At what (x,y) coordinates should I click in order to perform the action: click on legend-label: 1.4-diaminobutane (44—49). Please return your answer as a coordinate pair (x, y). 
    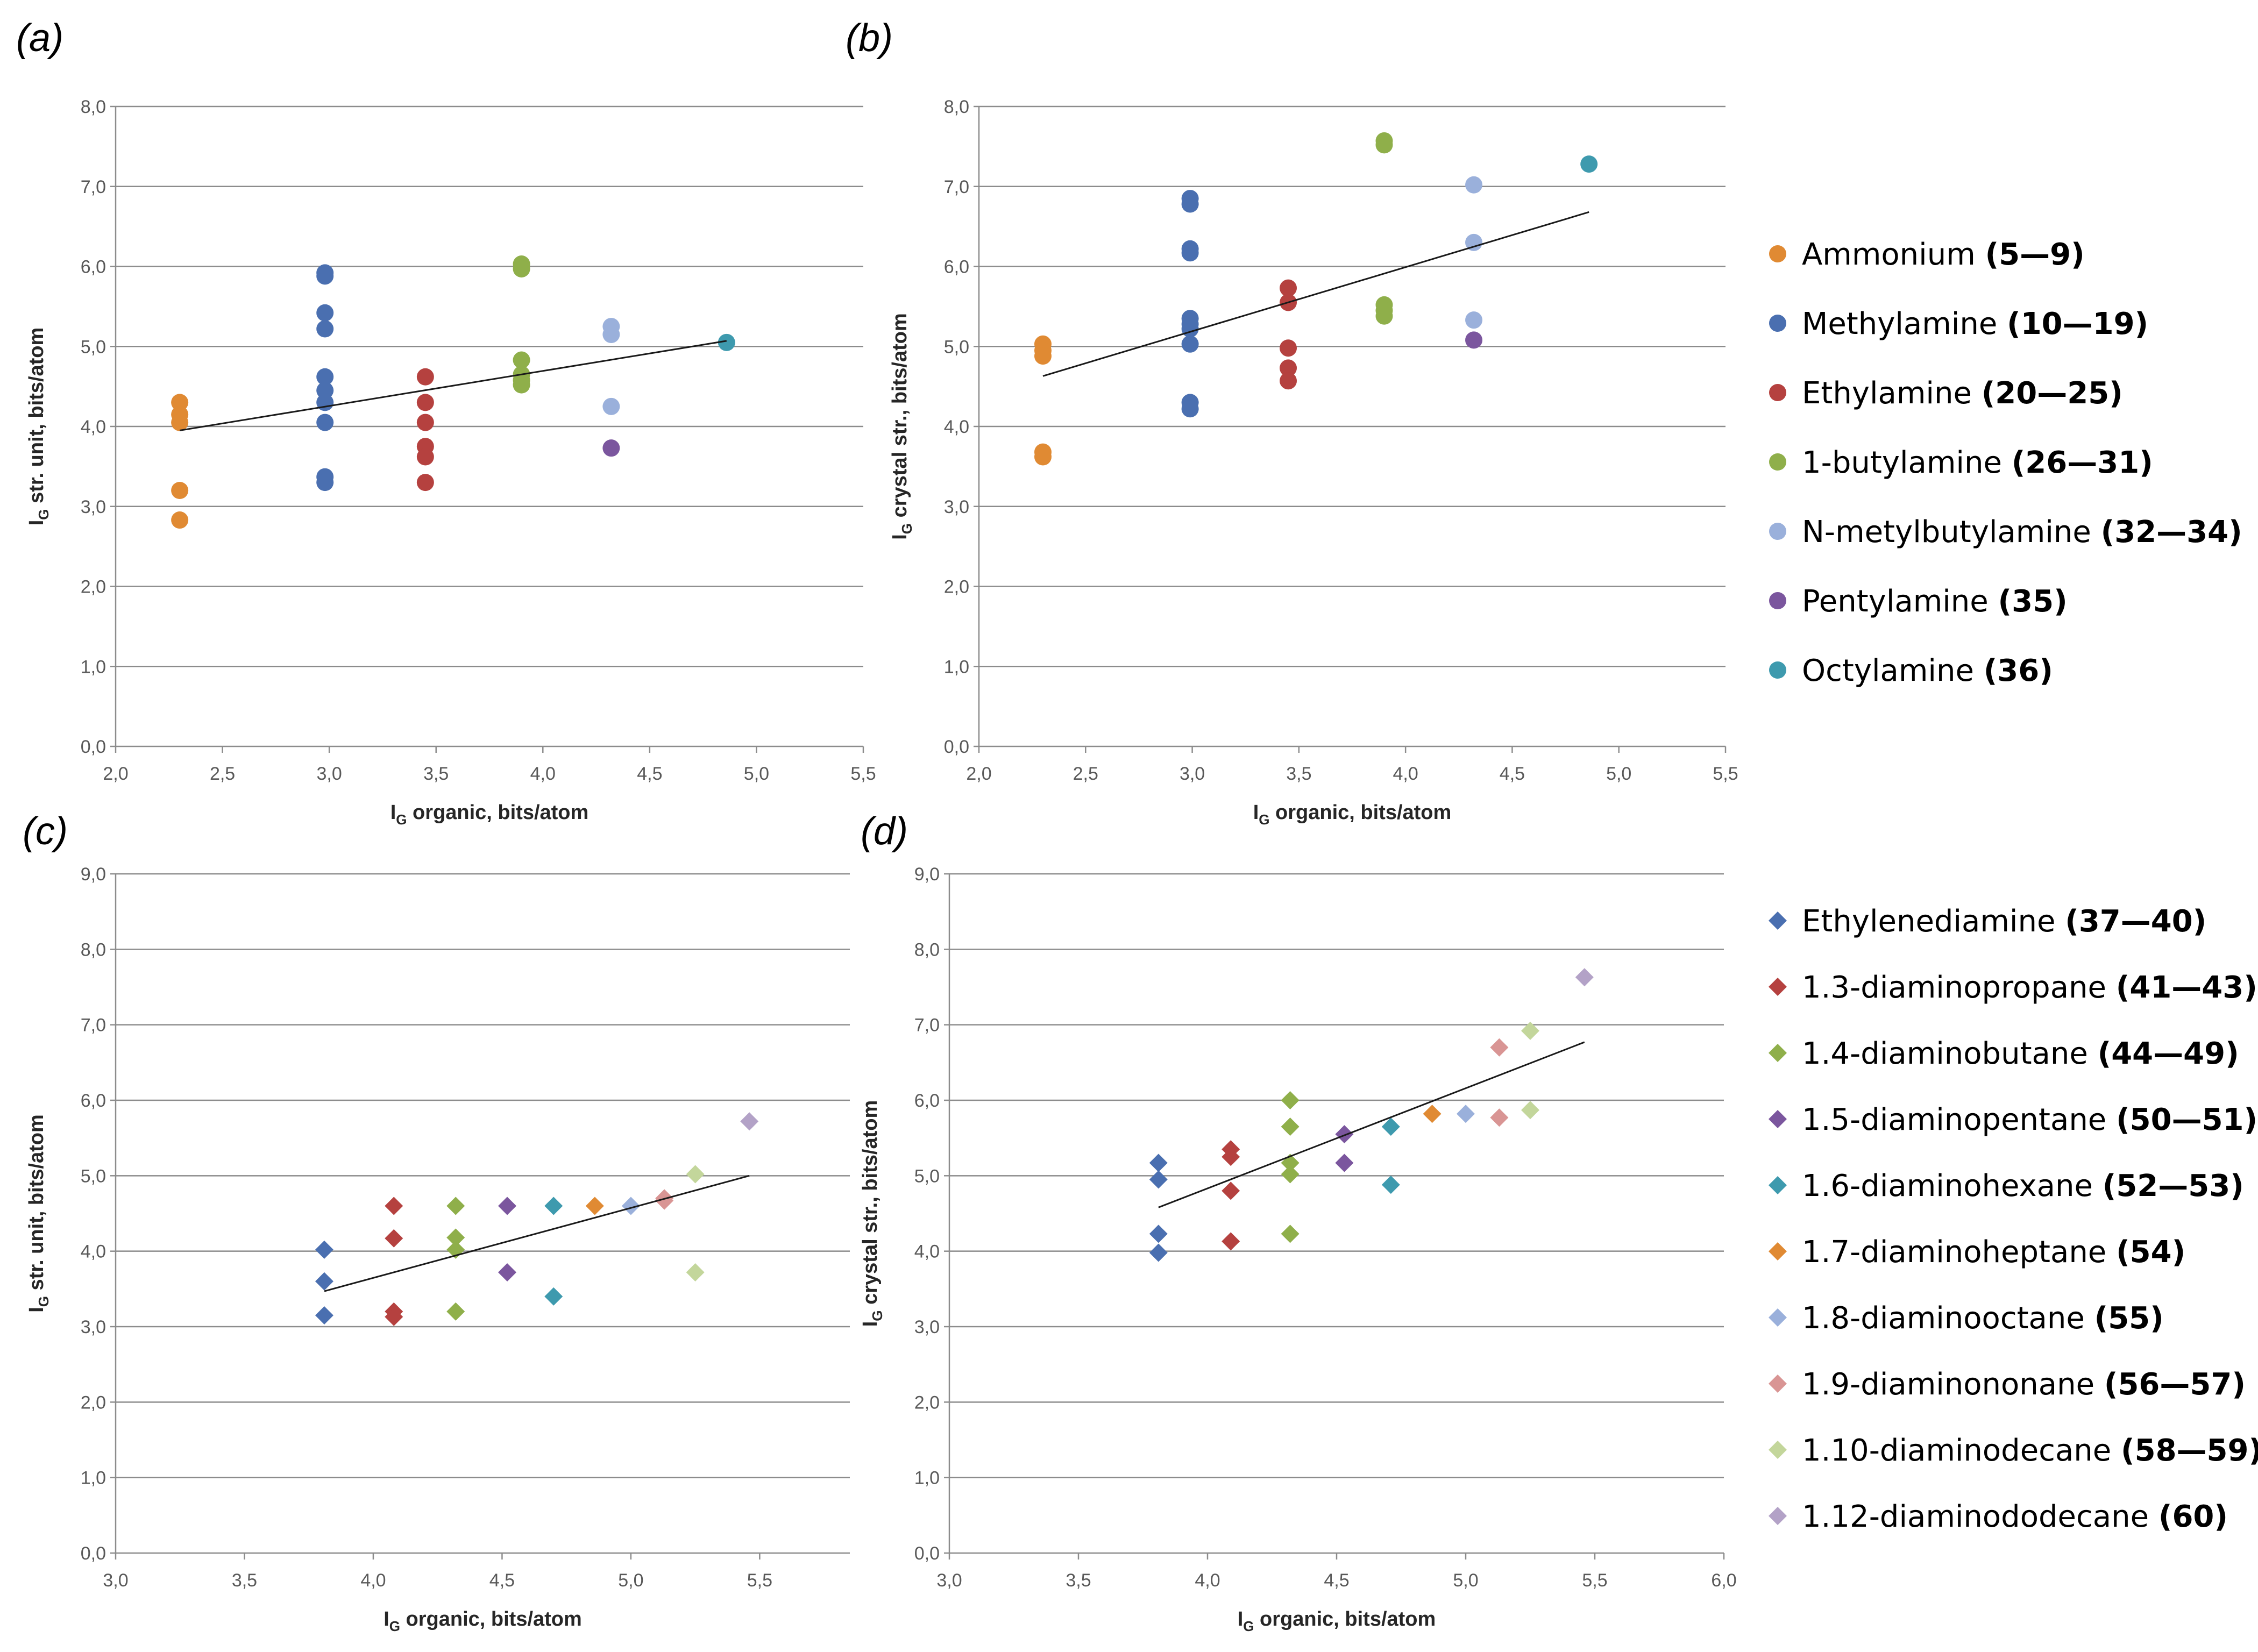
    Looking at the image, I should click on (2020, 1053).